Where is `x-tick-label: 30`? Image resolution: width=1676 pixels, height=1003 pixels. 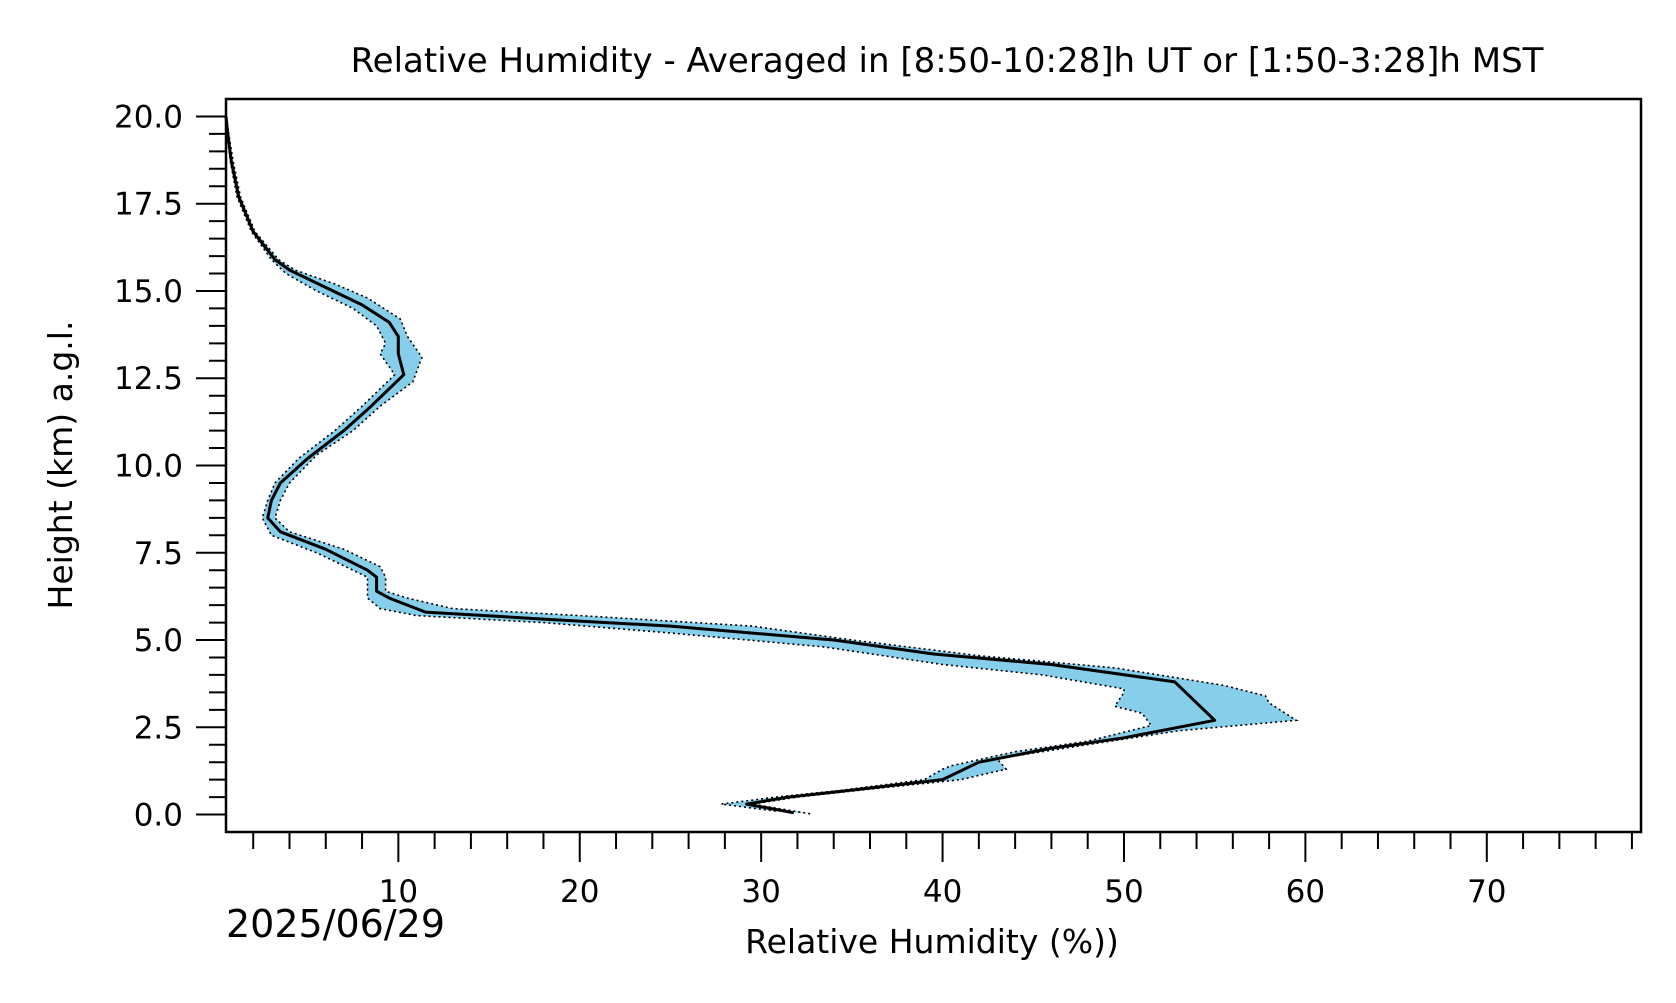 x-tick-label: 30 is located at coordinates (760, 892).